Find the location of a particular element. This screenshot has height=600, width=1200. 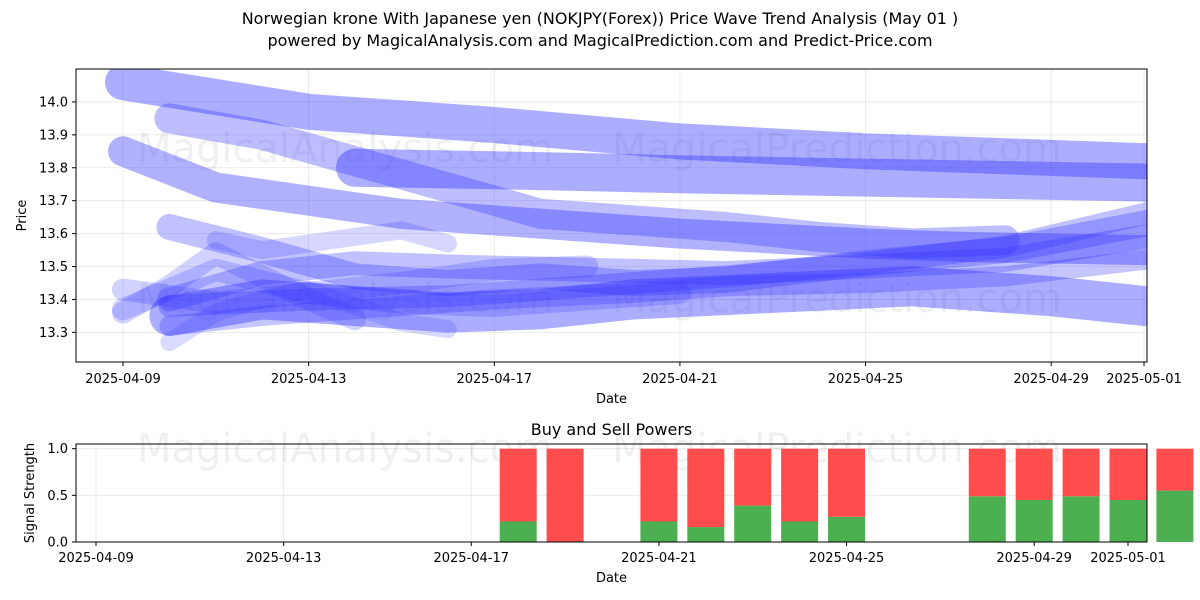

top-y-axis-label: Price is located at coordinates (22, 216).